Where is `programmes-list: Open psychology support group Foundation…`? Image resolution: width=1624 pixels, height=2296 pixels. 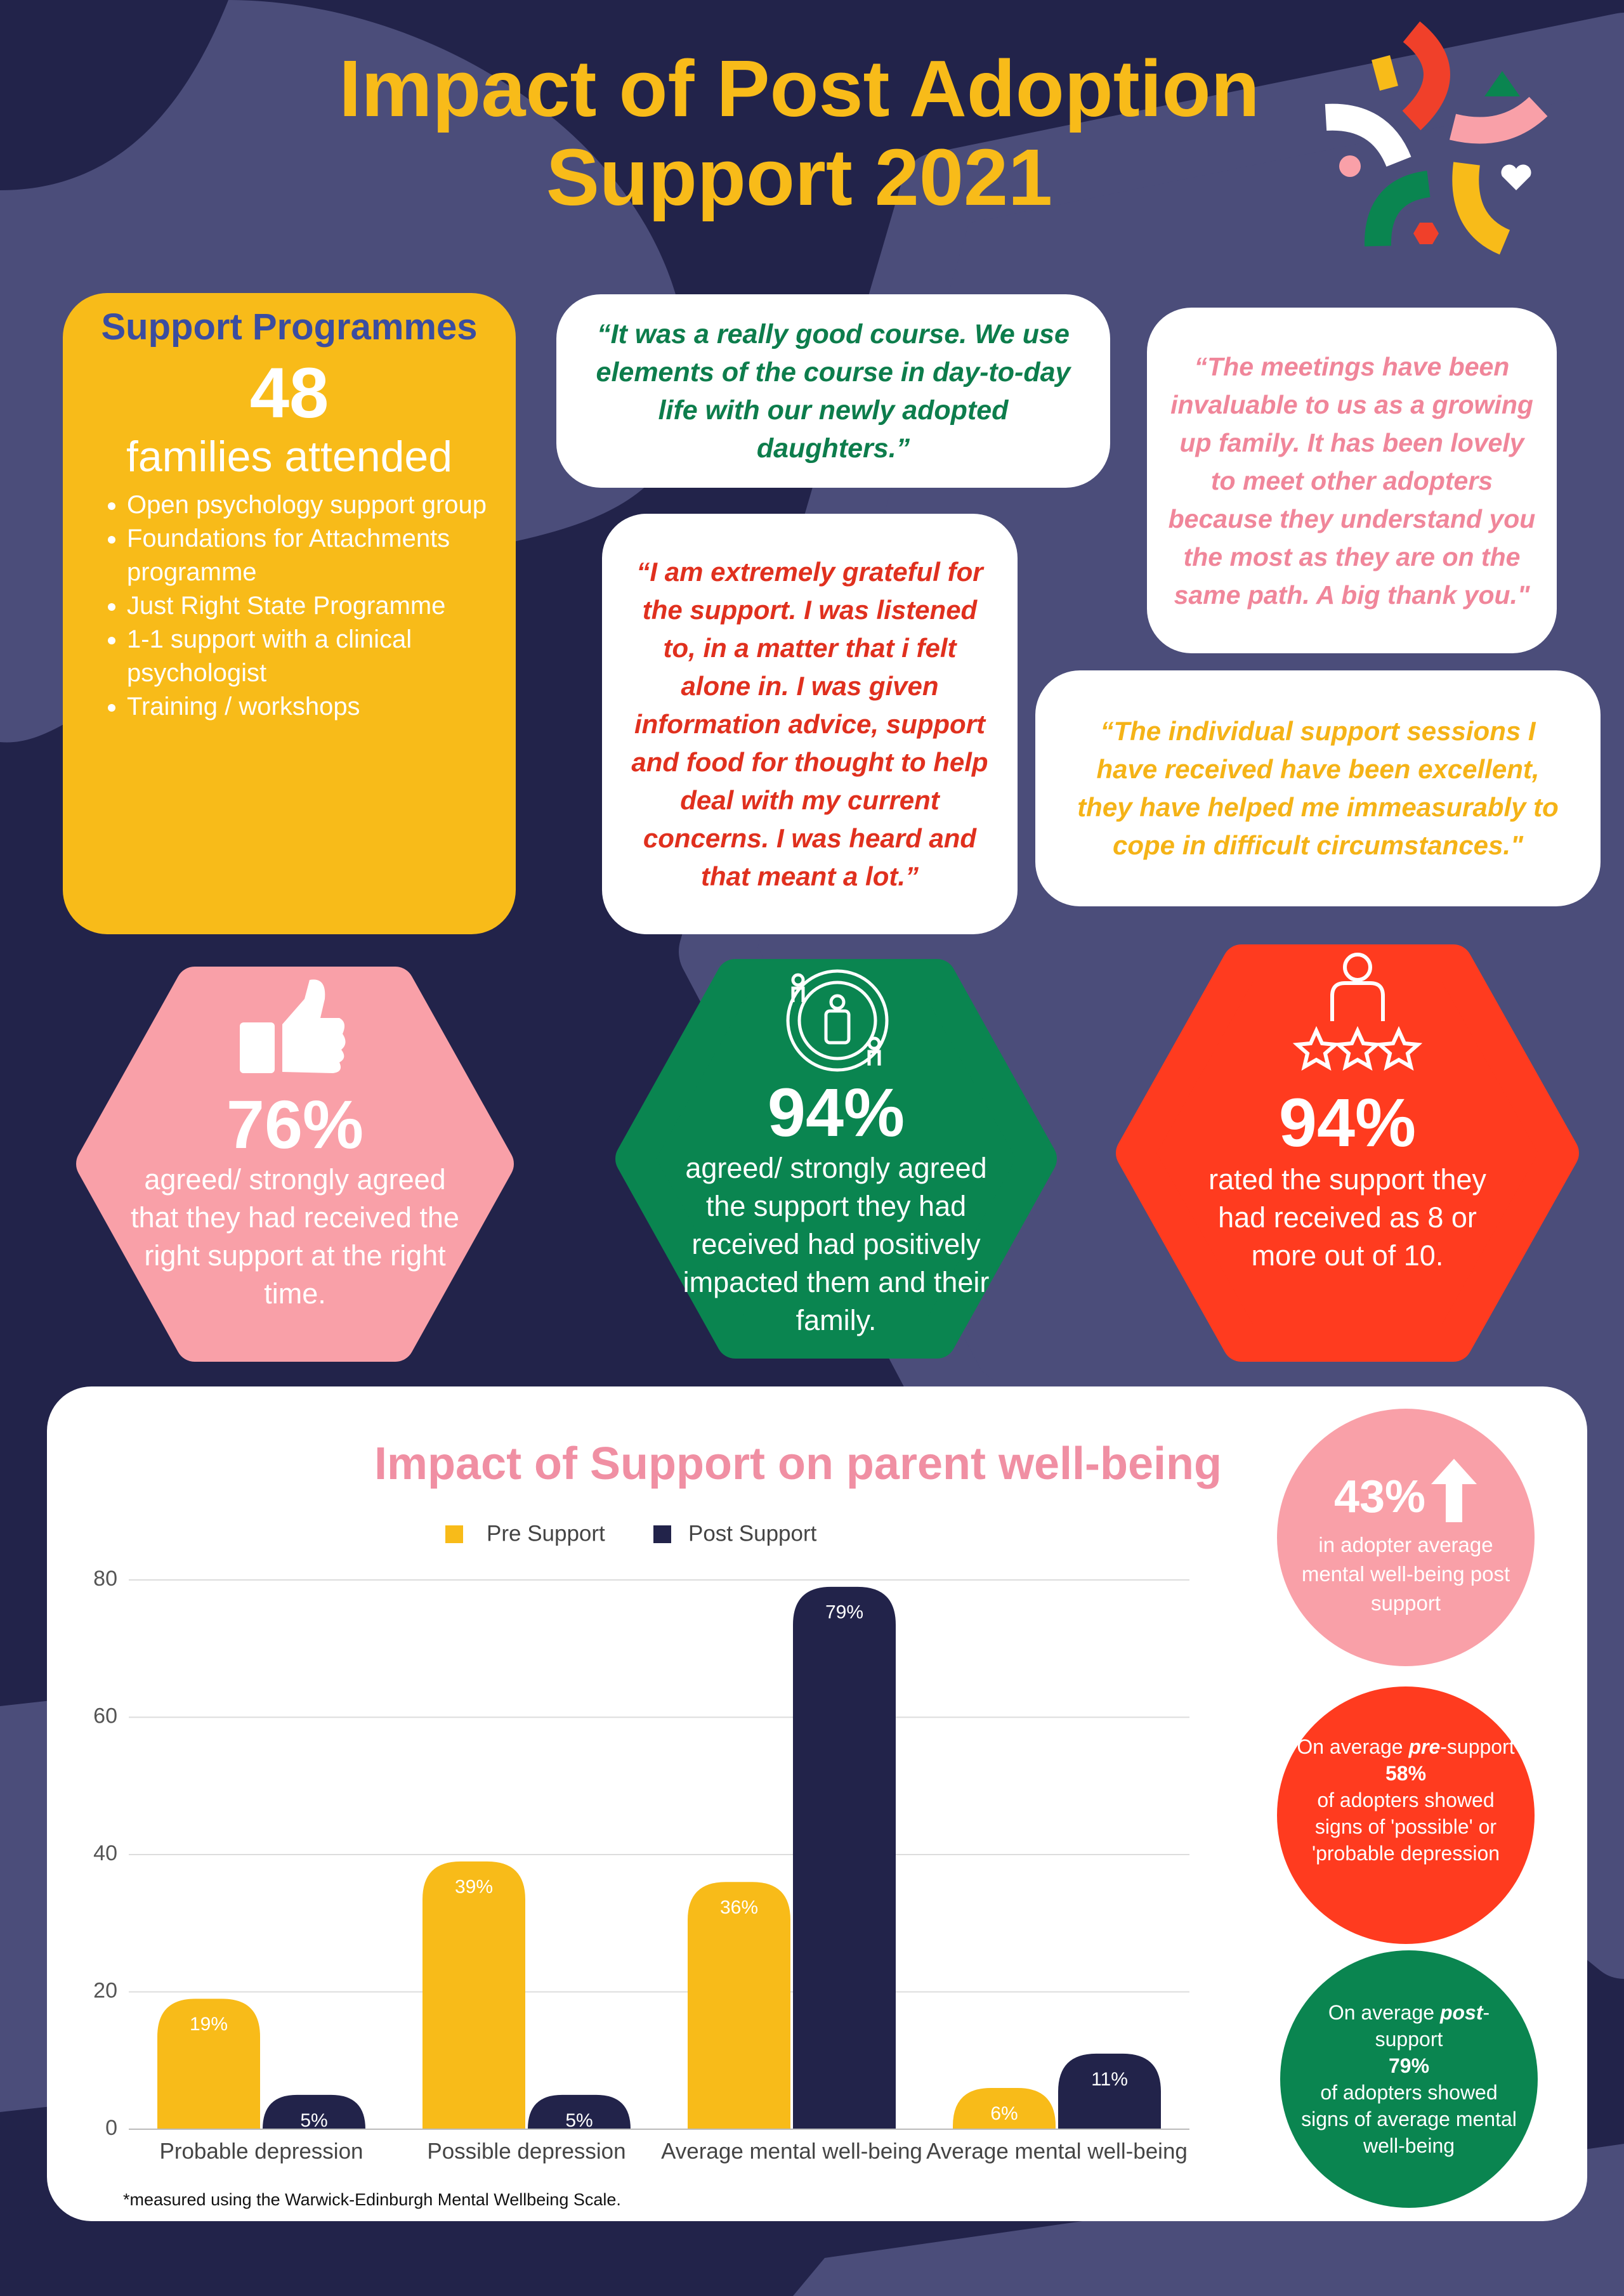 programmes-list: Open psychology support group Foundation… is located at coordinates (289, 606).